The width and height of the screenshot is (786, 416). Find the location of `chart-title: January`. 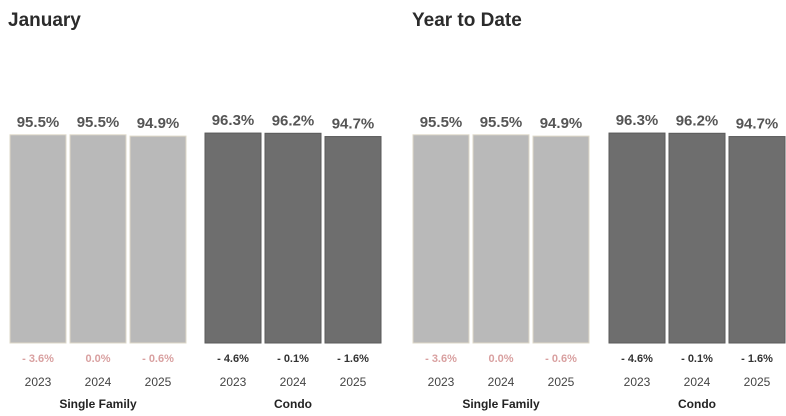

chart-title: January is located at coordinates (44, 20).